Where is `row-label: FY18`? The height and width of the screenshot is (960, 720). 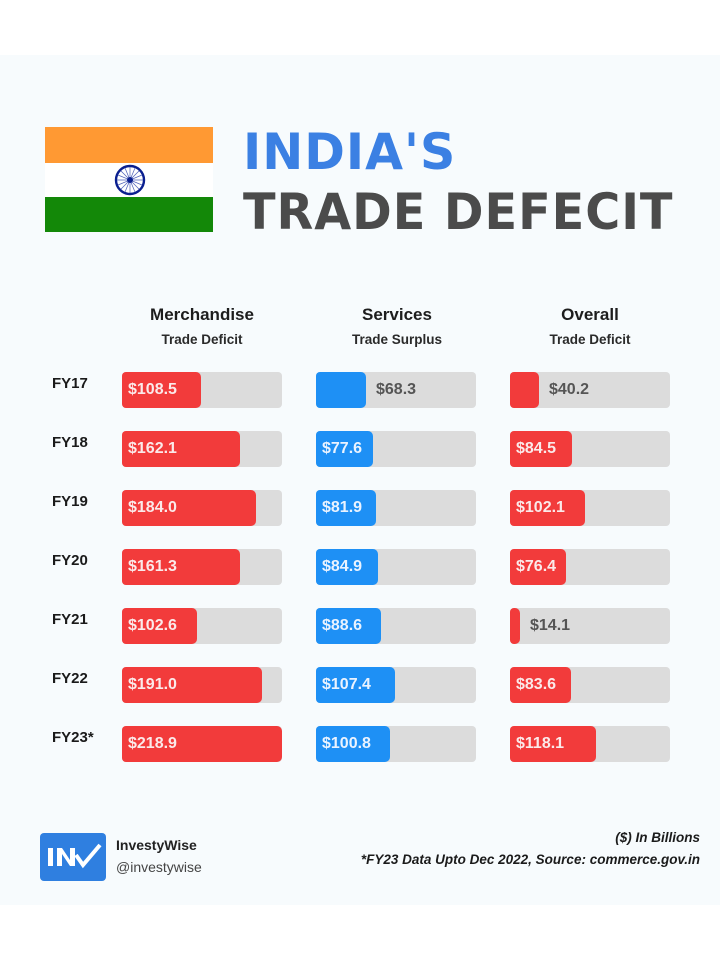
row-label: FY18 is located at coordinates (70, 442).